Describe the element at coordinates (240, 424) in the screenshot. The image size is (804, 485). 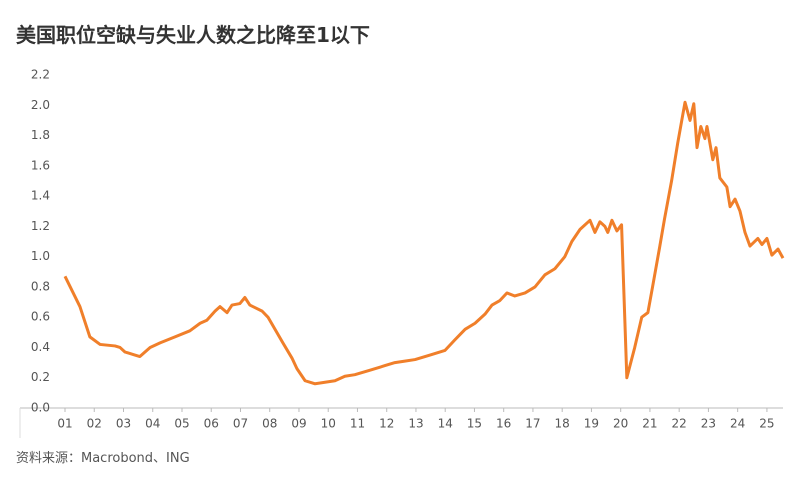
I see `x-tick-label: 07` at that location.